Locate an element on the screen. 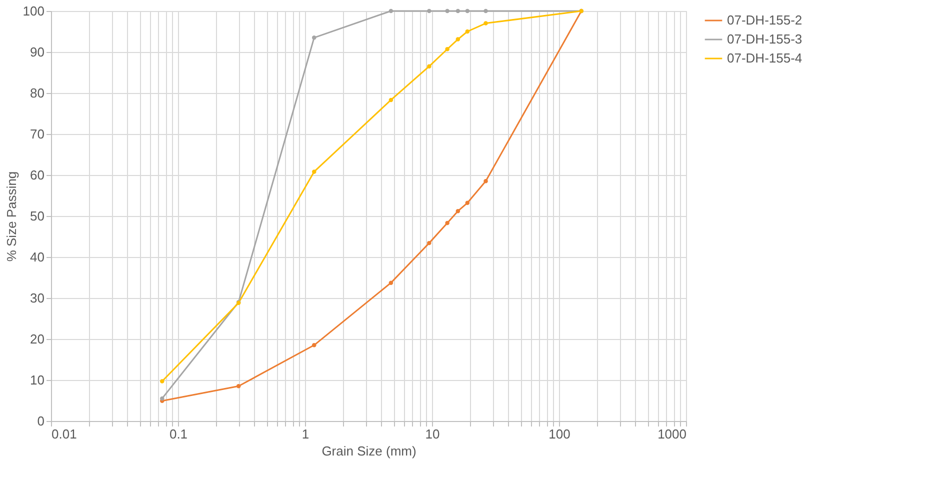 Image resolution: width=930 pixels, height=491 pixels. y-tick-label: 100 is located at coordinates (33, 11).